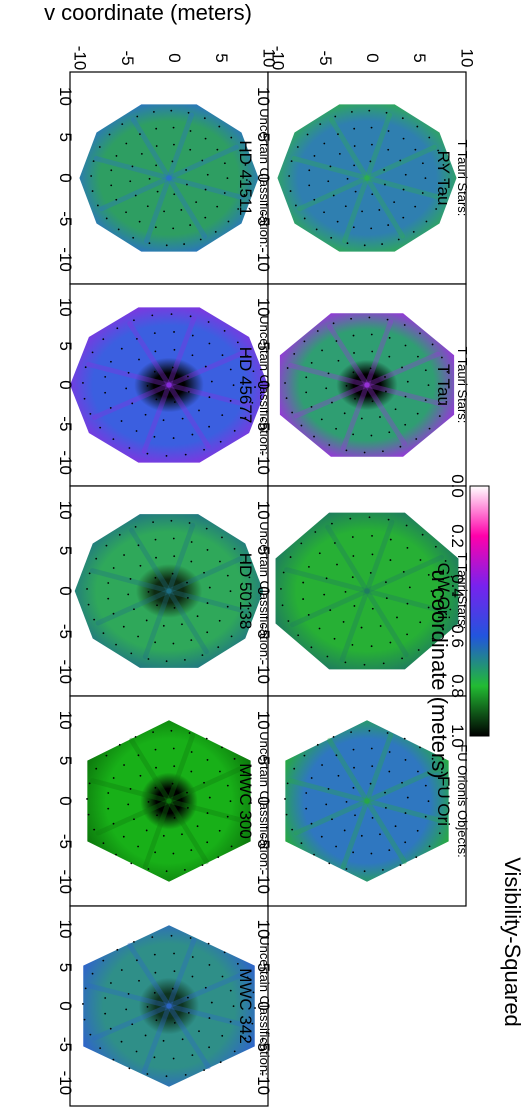 The image size is (526, 1107). I want to click on panel-object-name: FU Ori, so click(443, 801).